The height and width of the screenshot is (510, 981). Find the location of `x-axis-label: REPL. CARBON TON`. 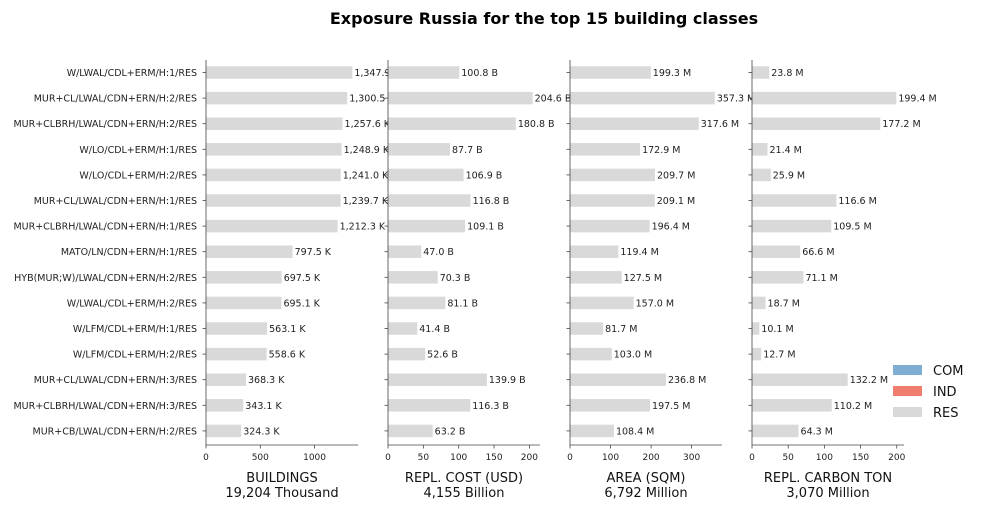

x-axis-label: REPL. CARBON TON is located at coordinates (828, 478).